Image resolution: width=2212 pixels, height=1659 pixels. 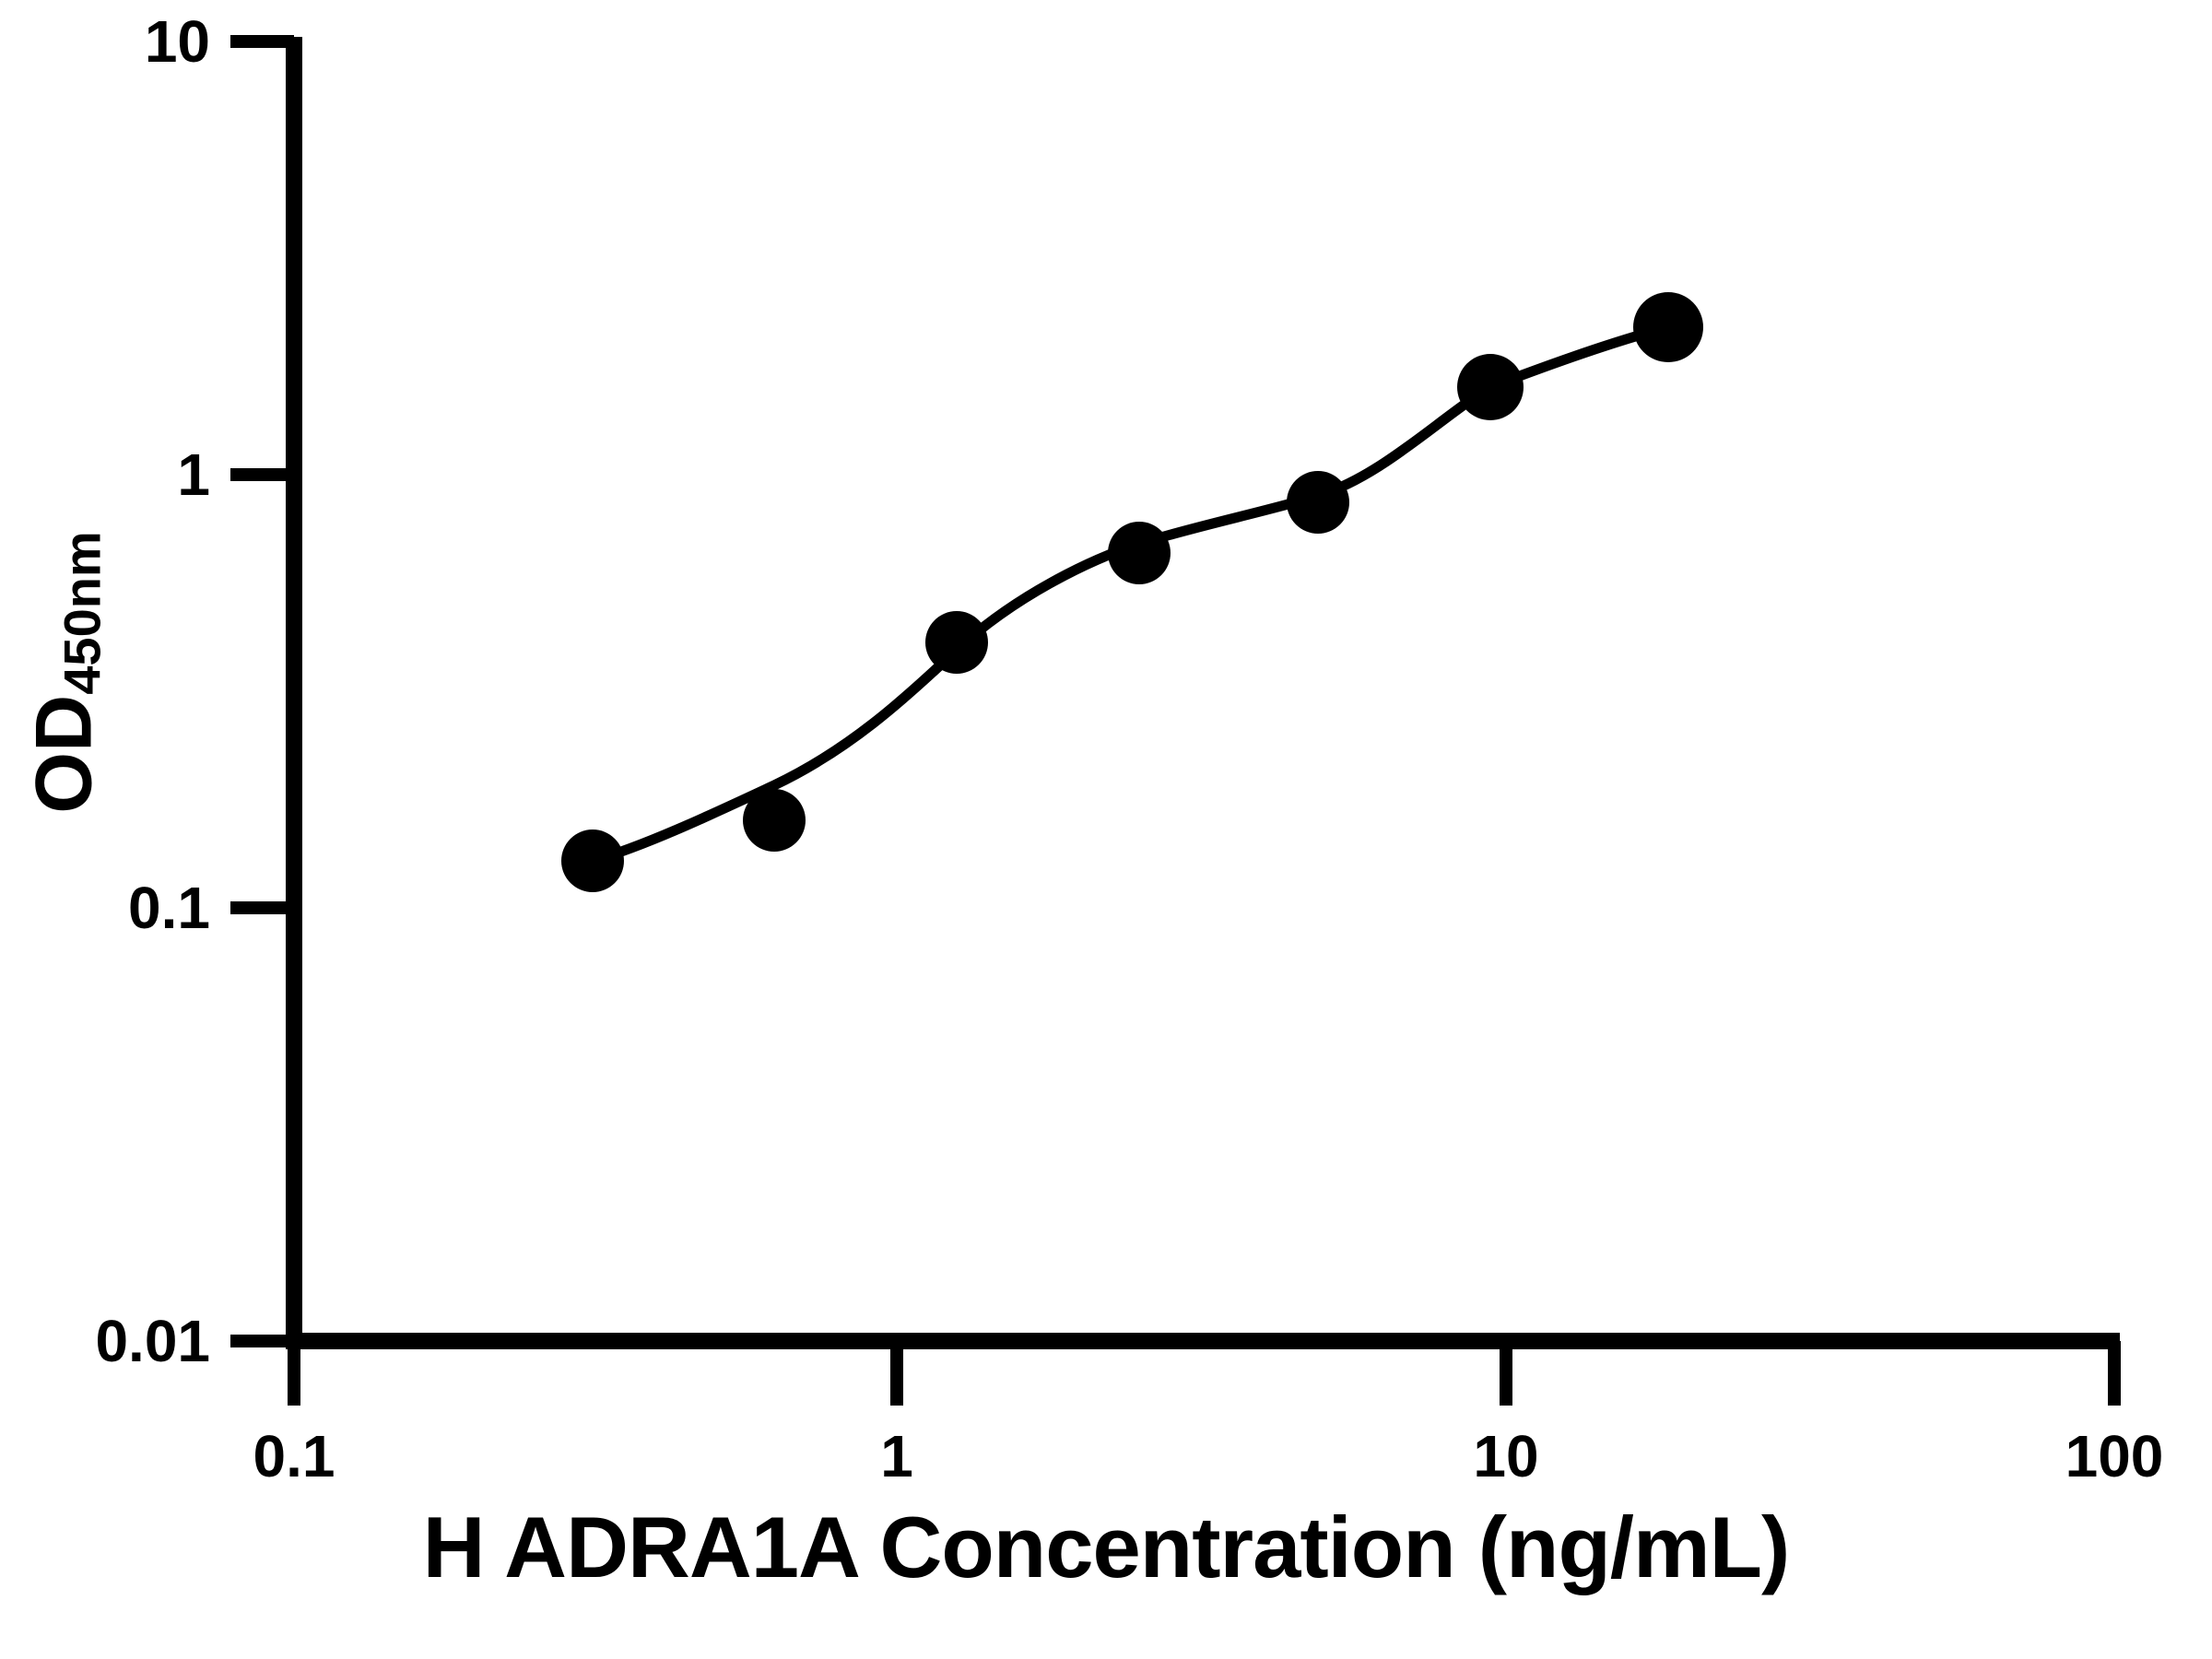 I want to click on y-axis-title: OD450nm, so click(x=65, y=672).